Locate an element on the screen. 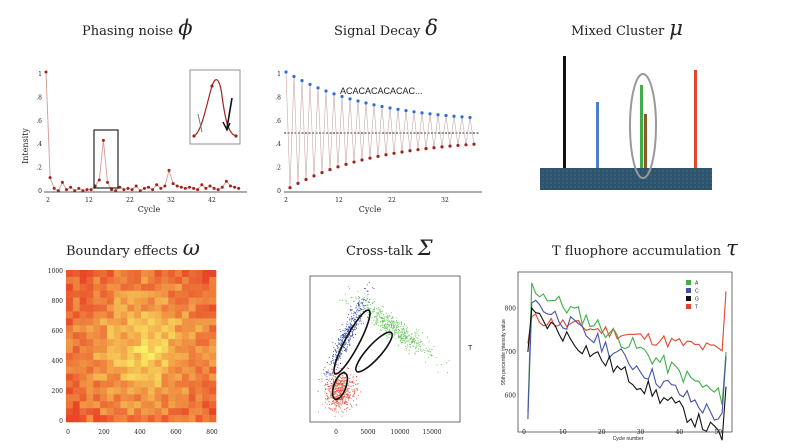 The width and height of the screenshot is (787, 448). crosstalk-x-tick: 15000 is located at coordinates (431, 432).